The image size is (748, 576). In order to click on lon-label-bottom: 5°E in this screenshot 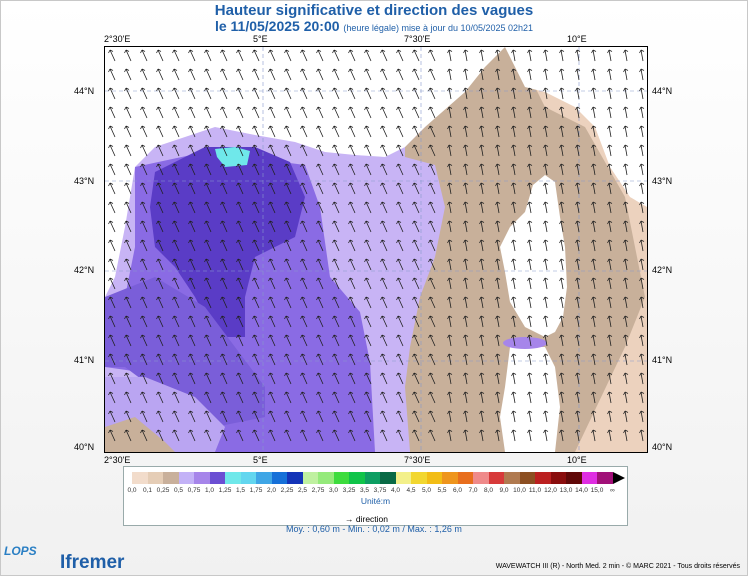, I will do `click(260, 460)`.